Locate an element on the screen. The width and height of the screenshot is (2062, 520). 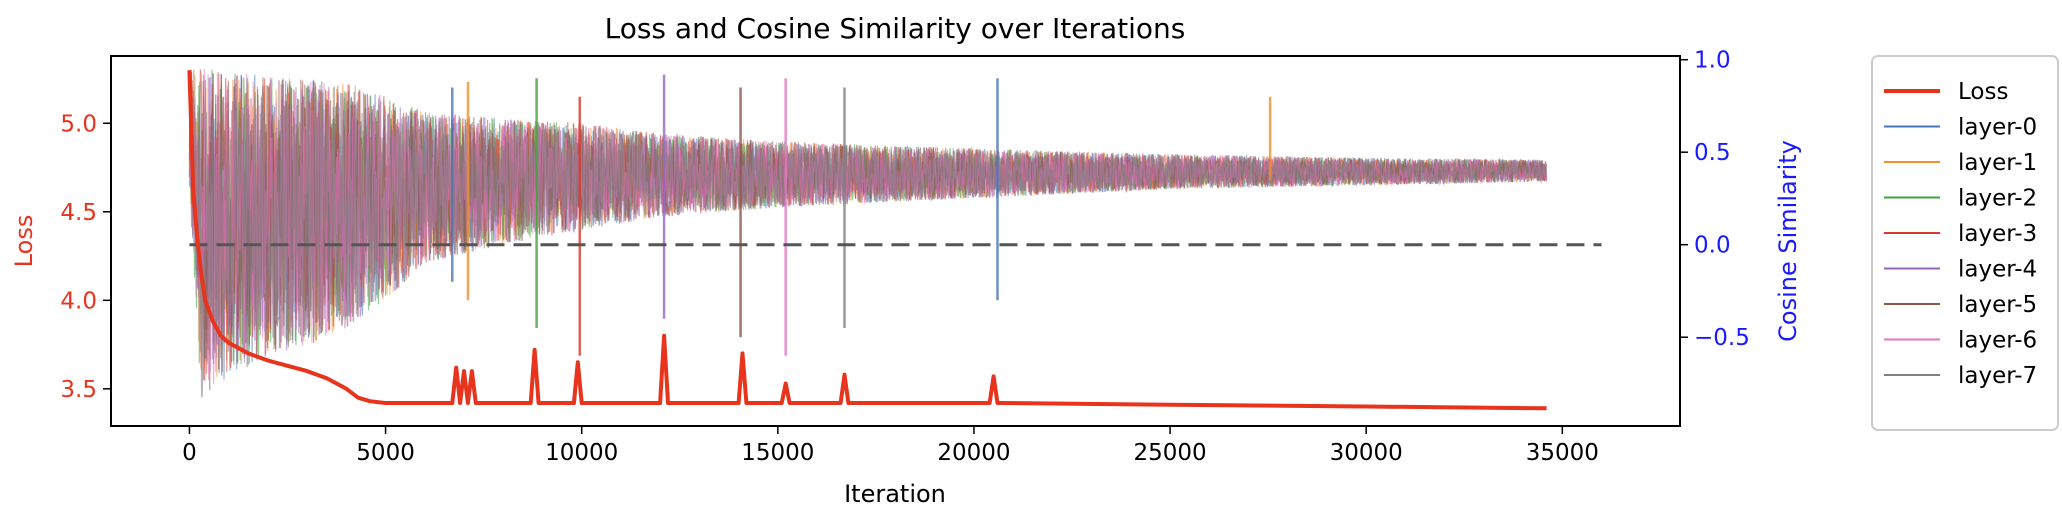
right-y-tick-label: 0.0 is located at coordinates (1712, 246).